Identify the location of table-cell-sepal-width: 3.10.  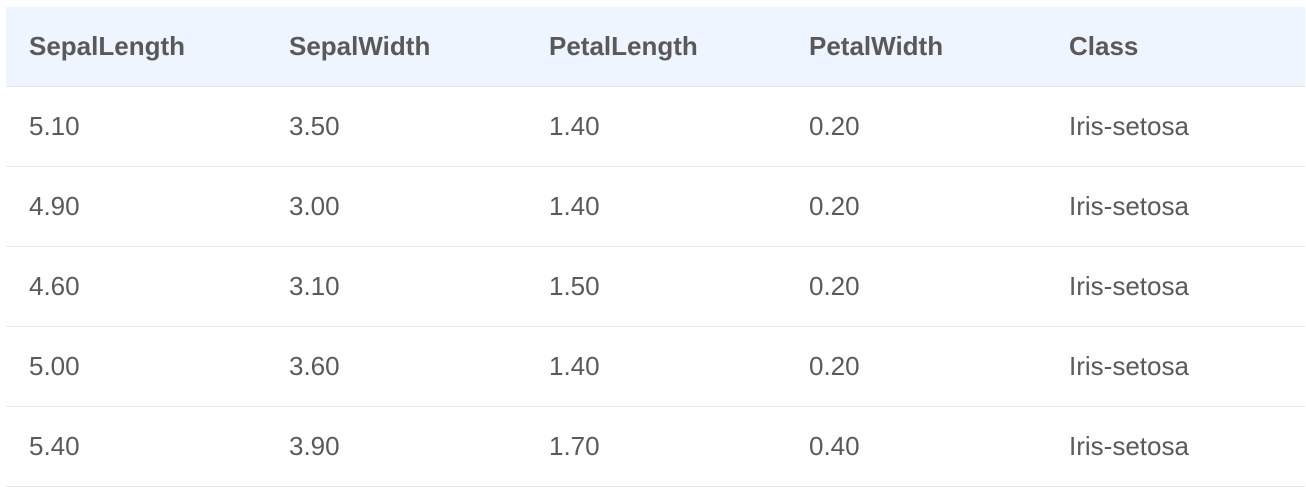
(396, 286).